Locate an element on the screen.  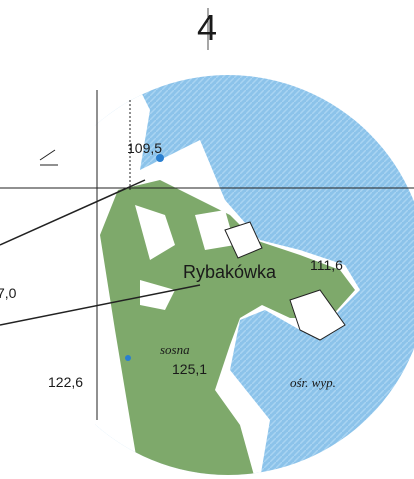
spot-height: 111,6 is located at coordinates (326, 265).